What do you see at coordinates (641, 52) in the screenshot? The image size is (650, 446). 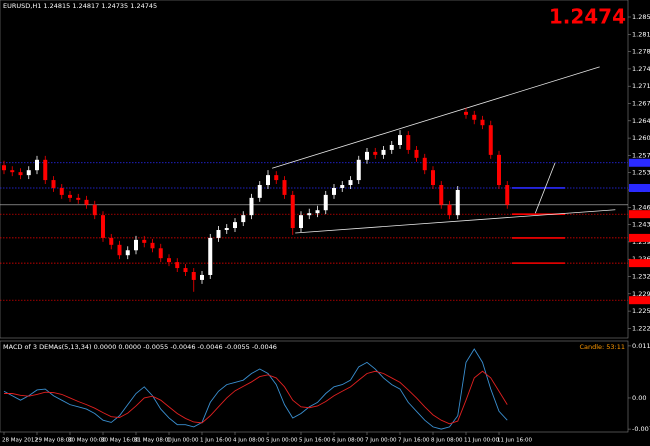 I see `y-tick-label: 1.27839` at bounding box center [641, 52].